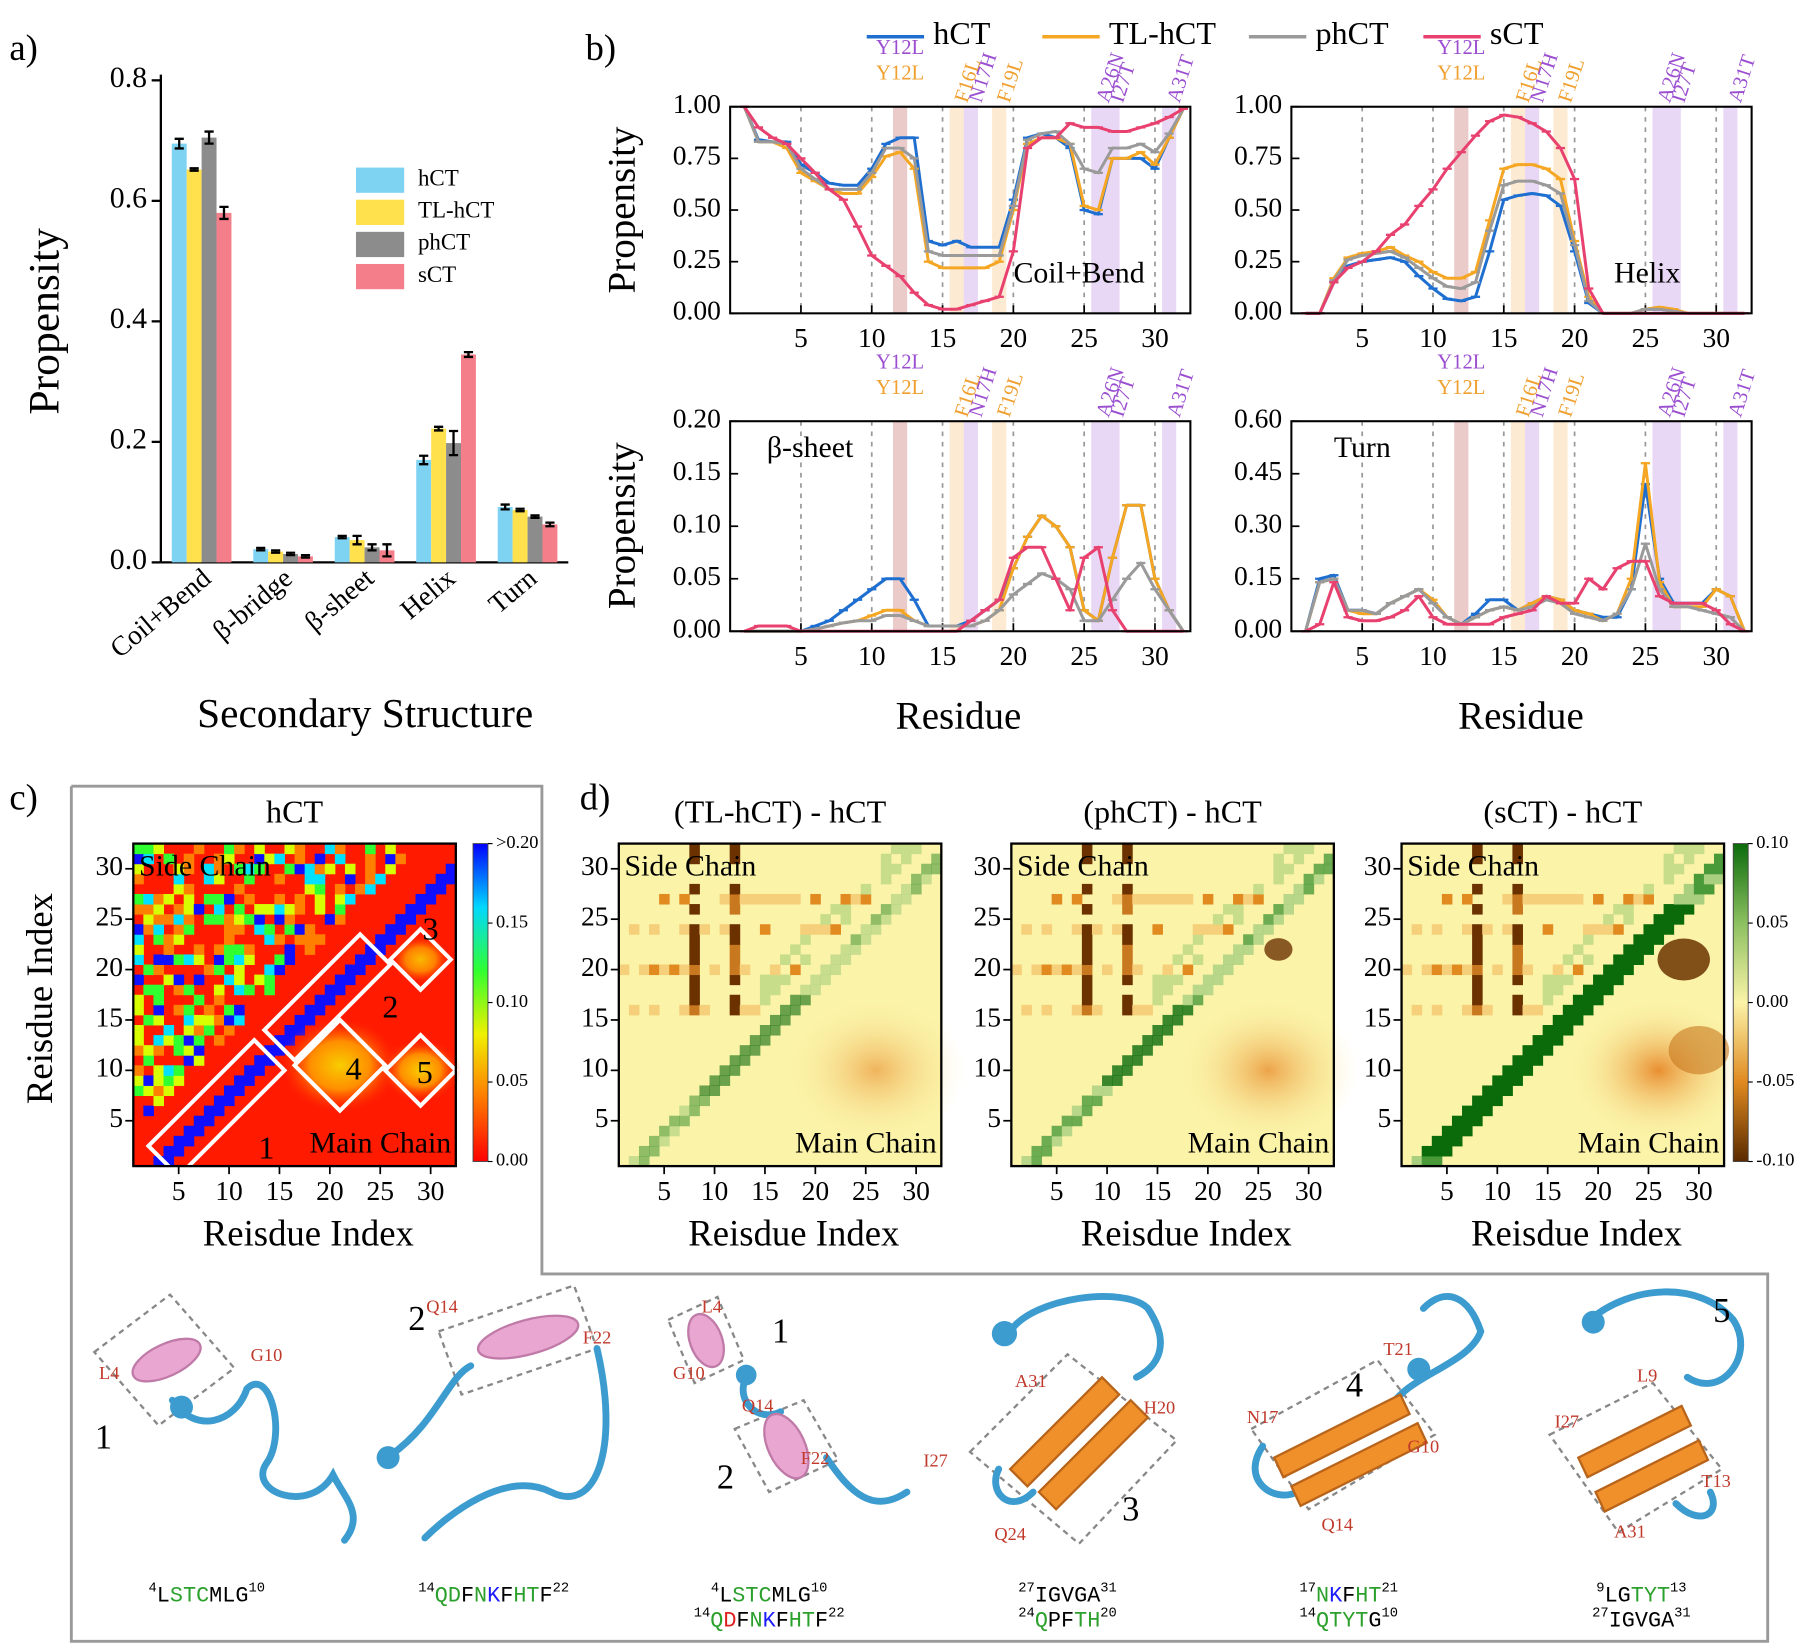  Describe the element at coordinates (267, 1355) in the screenshot. I see `residue-label: G10` at that location.